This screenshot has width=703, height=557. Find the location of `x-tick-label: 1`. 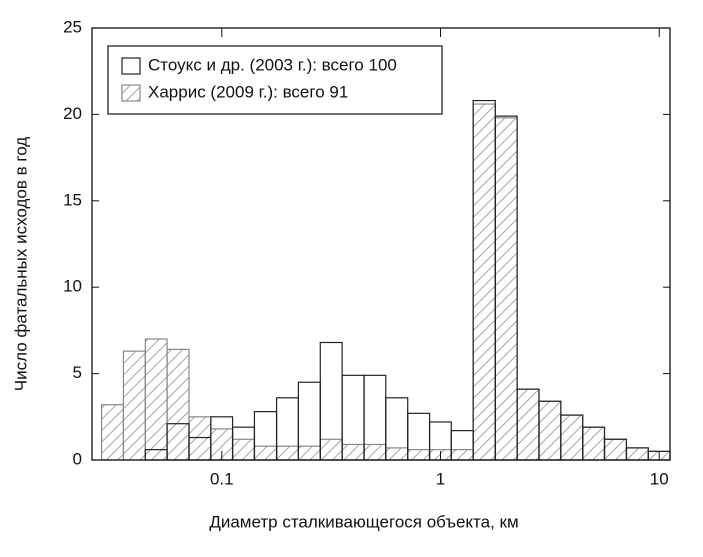

x-tick-label: 1 is located at coordinates (440, 478).